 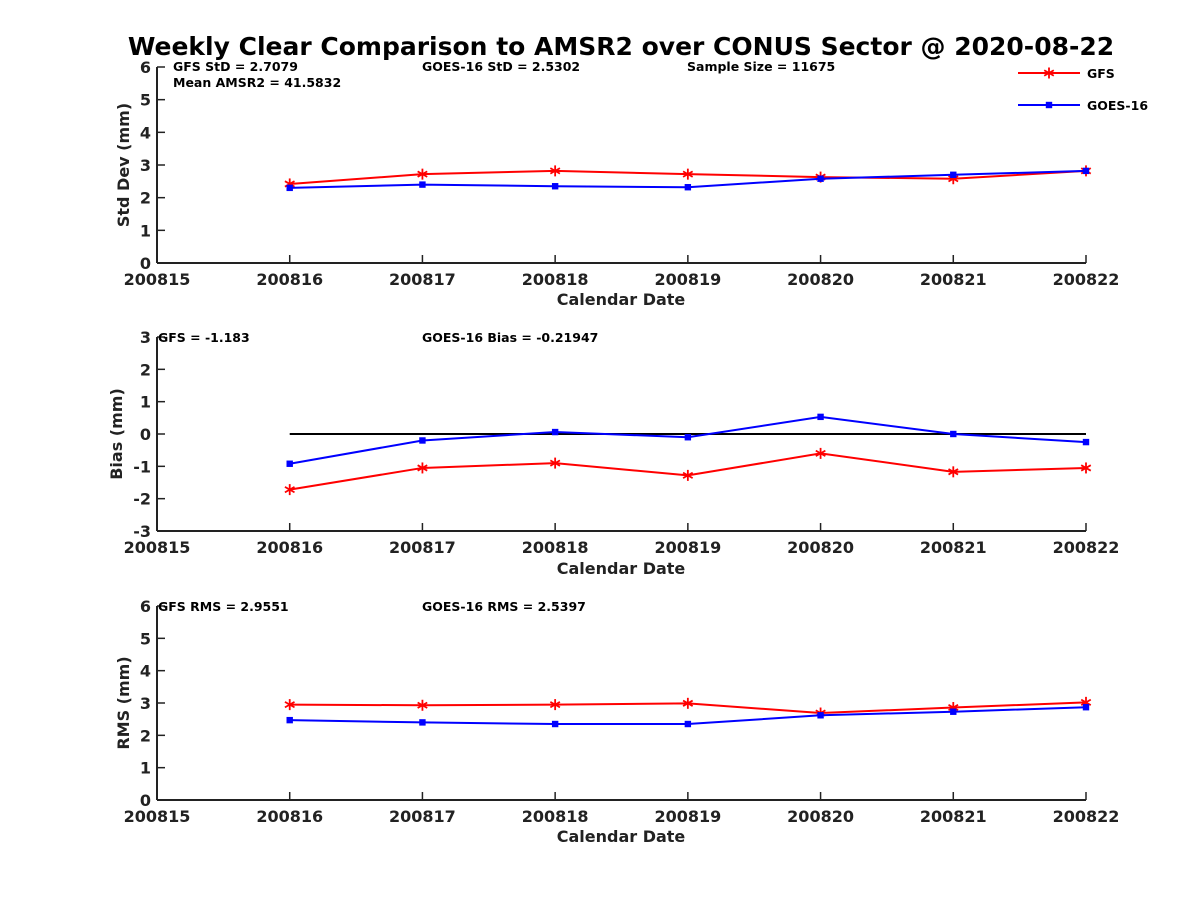 I want to click on y-tick-label: -1, so click(x=142, y=466).